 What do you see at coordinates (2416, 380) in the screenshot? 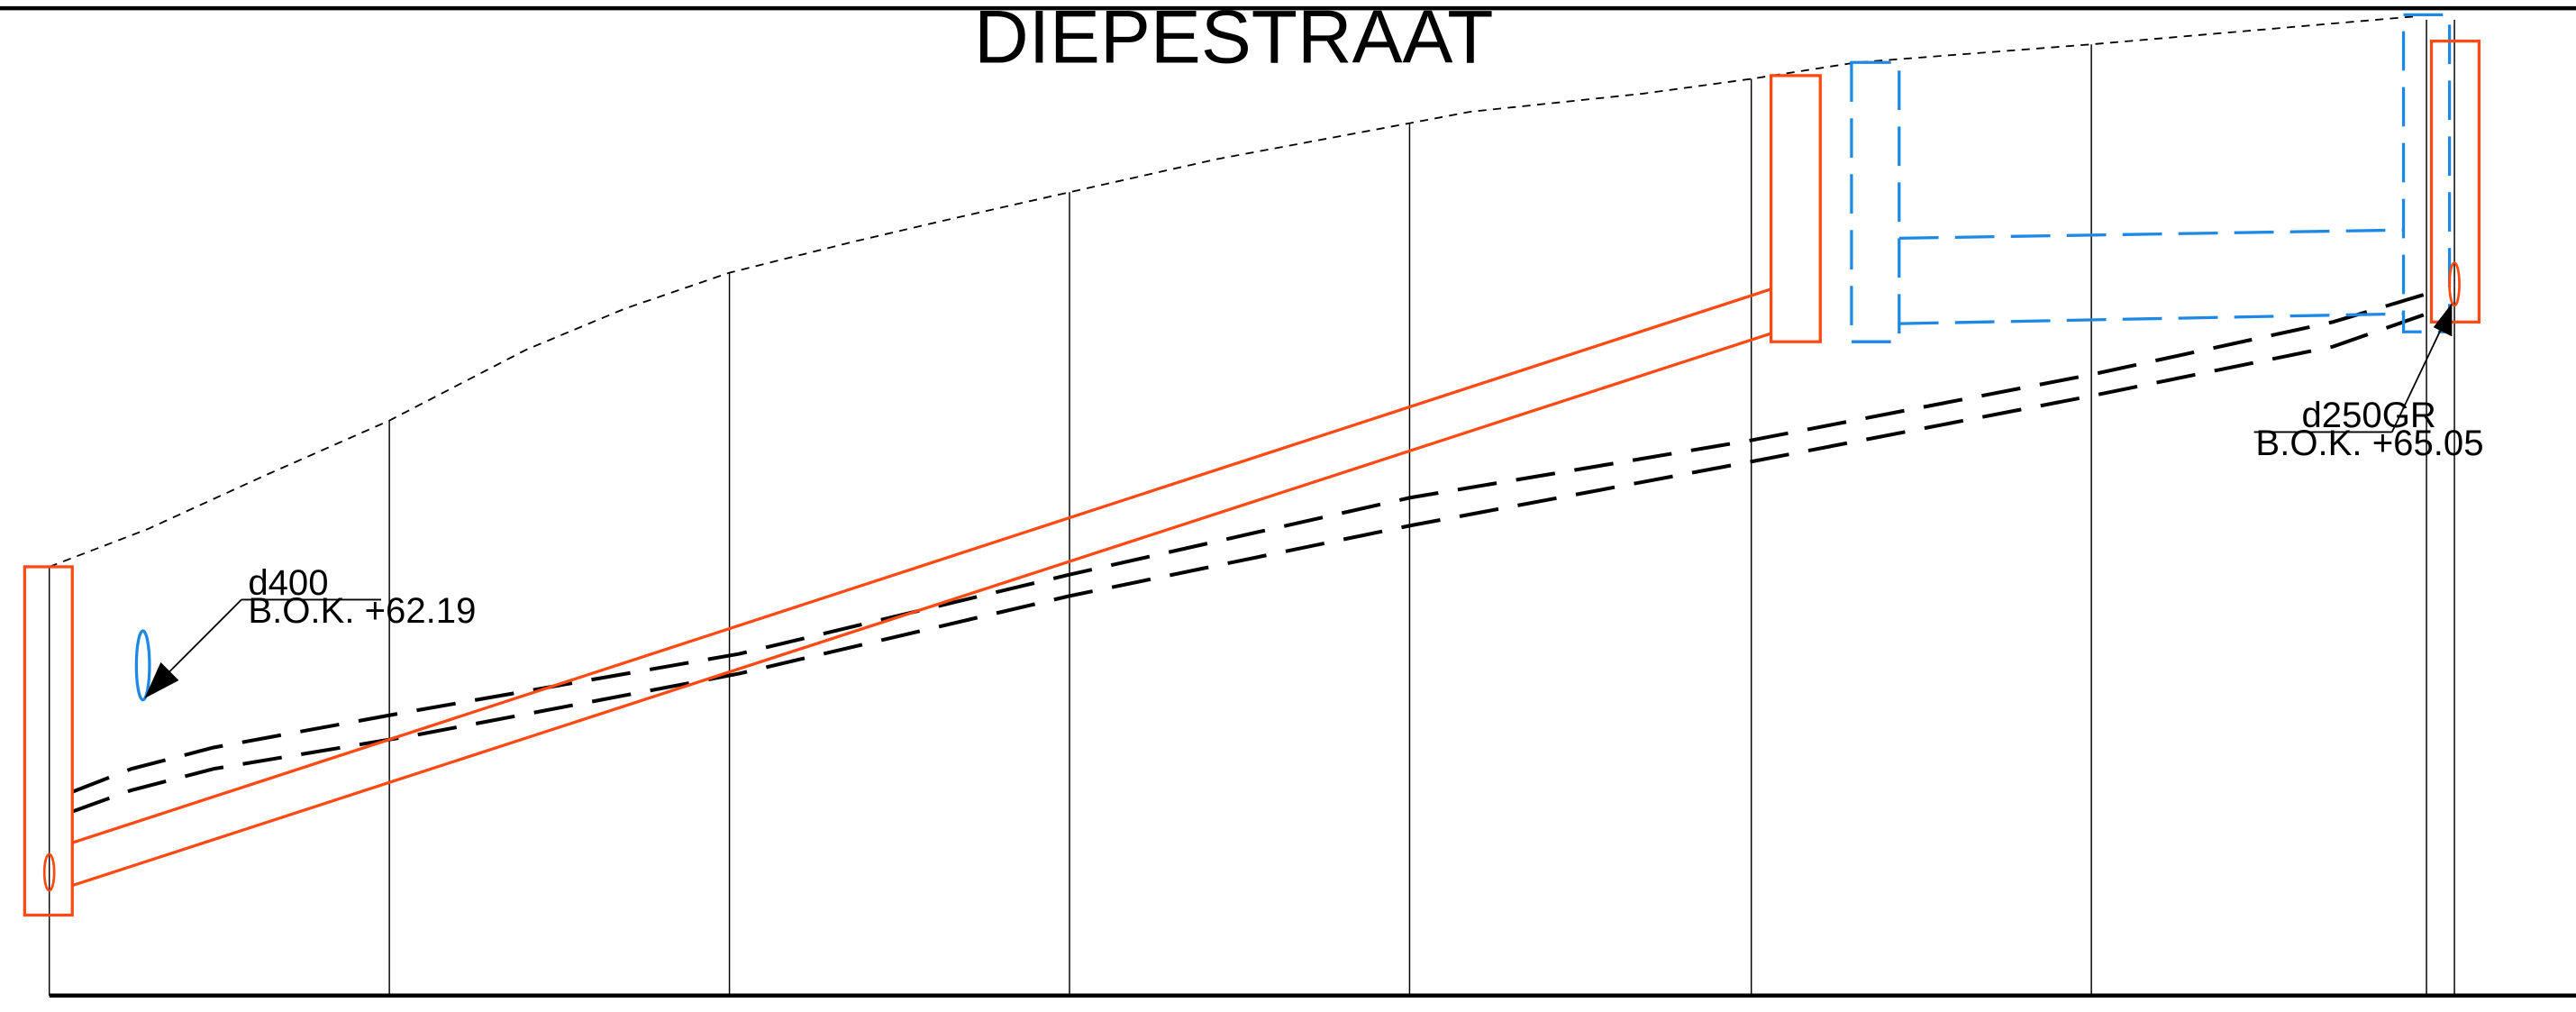
I see `d250gr-leader-line` at bounding box center [2416, 380].